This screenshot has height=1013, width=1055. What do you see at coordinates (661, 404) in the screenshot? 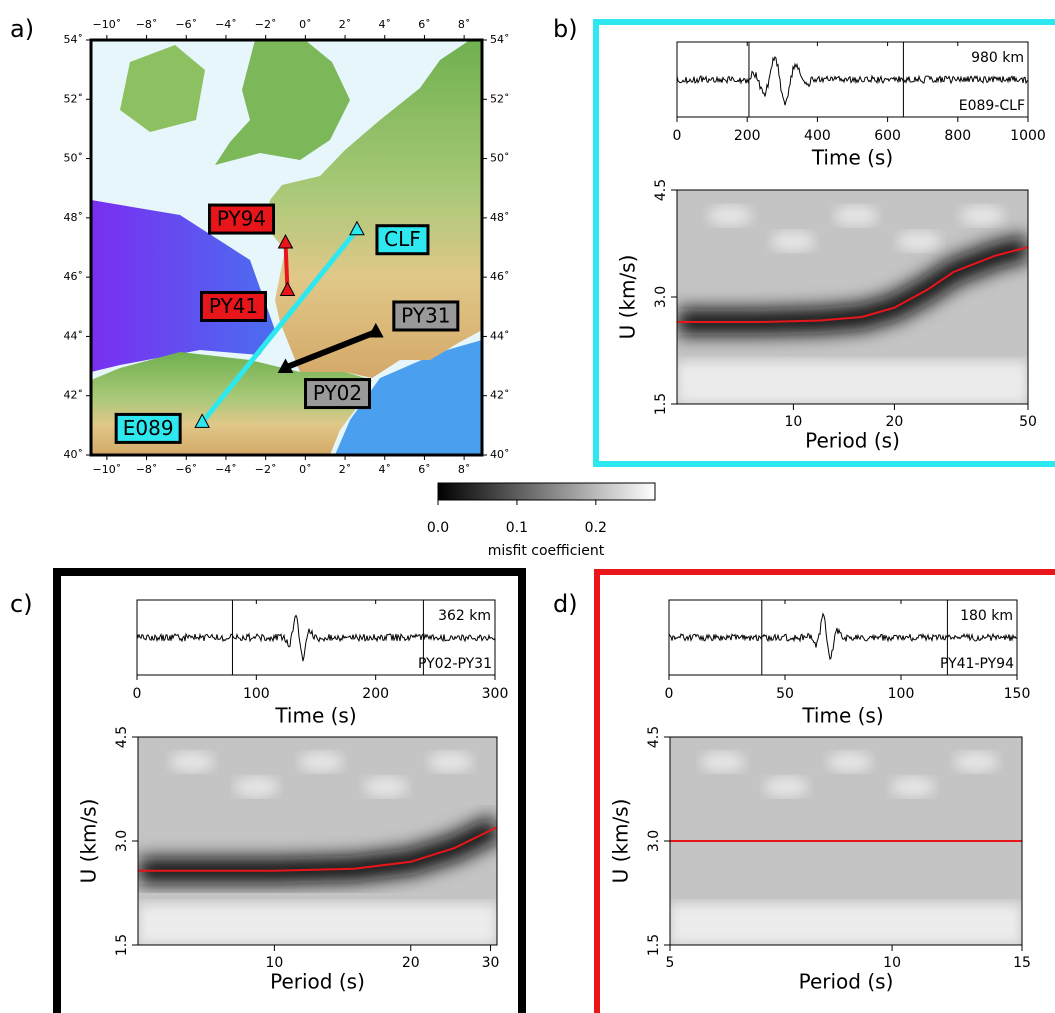
I see `y-tick-label: 1.5` at bounding box center [661, 404].